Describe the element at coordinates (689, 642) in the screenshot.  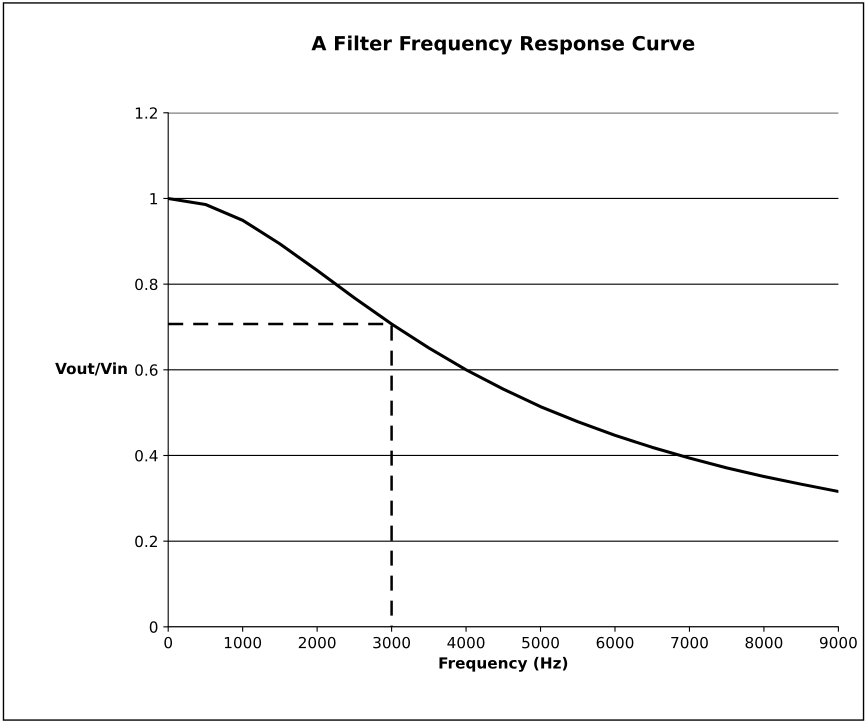
I see `x-tick-label: 7000` at that location.